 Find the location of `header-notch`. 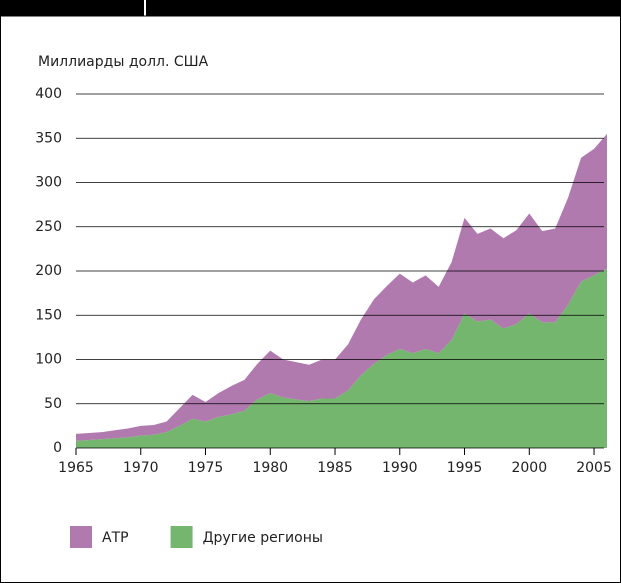

header-notch is located at coordinates (145, 8).